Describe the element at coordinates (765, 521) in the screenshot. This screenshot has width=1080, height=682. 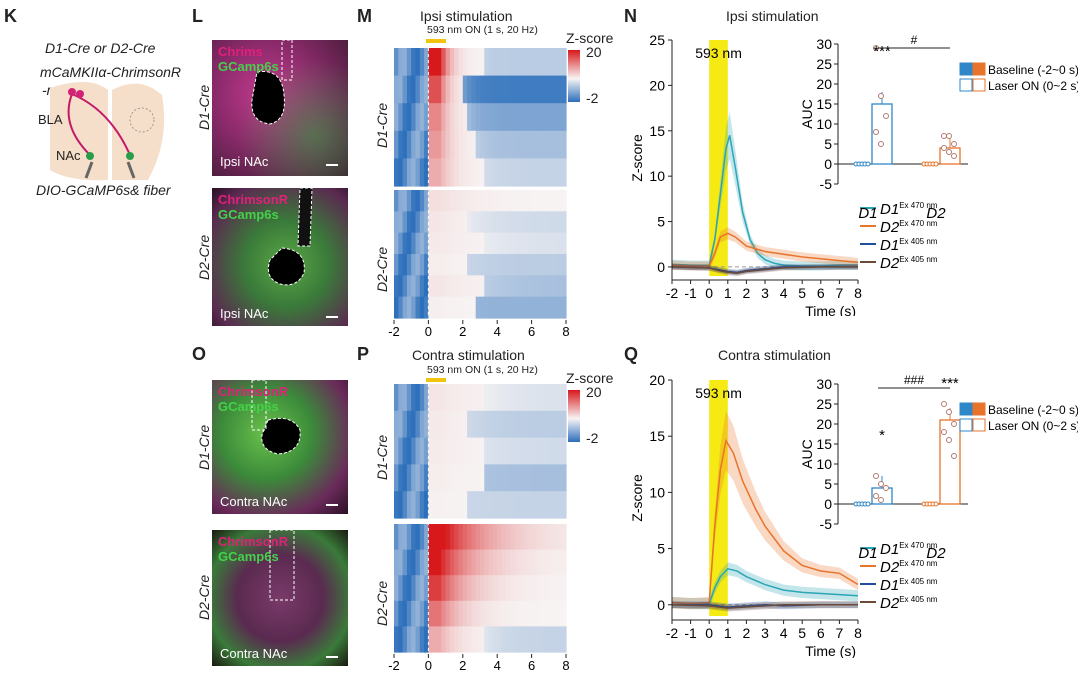
I see `series-line` at that location.